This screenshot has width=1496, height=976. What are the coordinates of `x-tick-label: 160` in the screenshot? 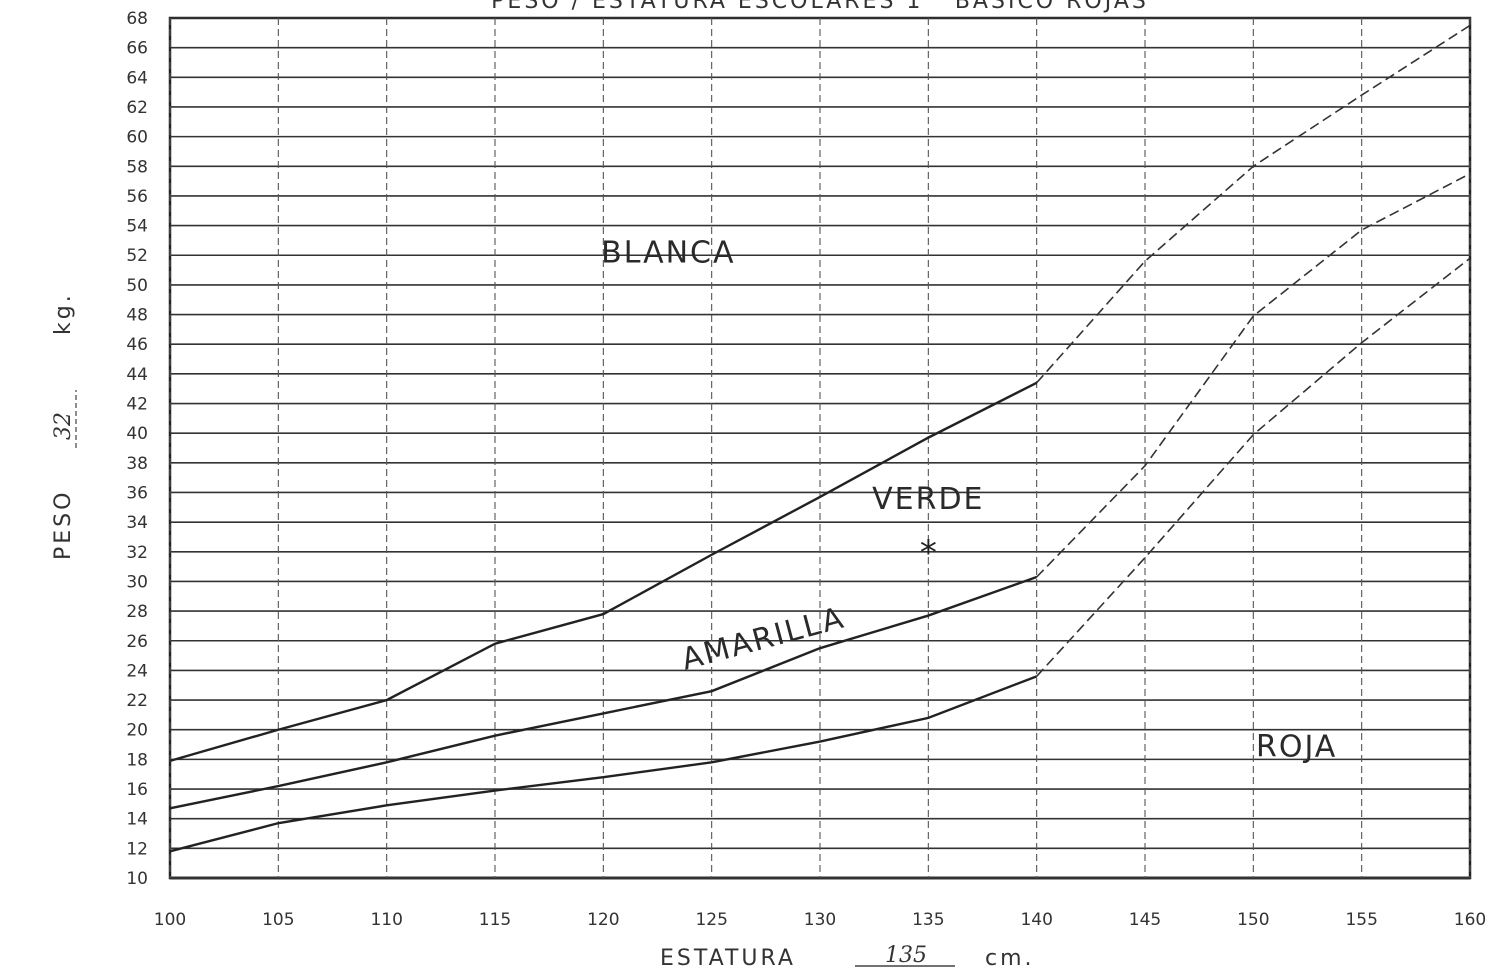 It's located at (1470, 920).